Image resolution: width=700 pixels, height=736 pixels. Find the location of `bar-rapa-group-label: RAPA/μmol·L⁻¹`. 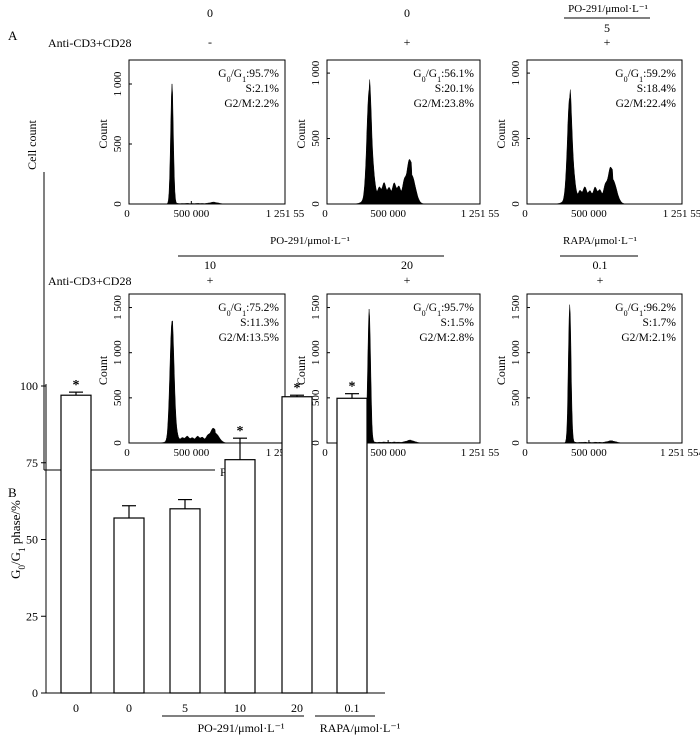

bar-rapa-group-label: RAPA/μmol·L⁻¹ is located at coordinates (360, 728).